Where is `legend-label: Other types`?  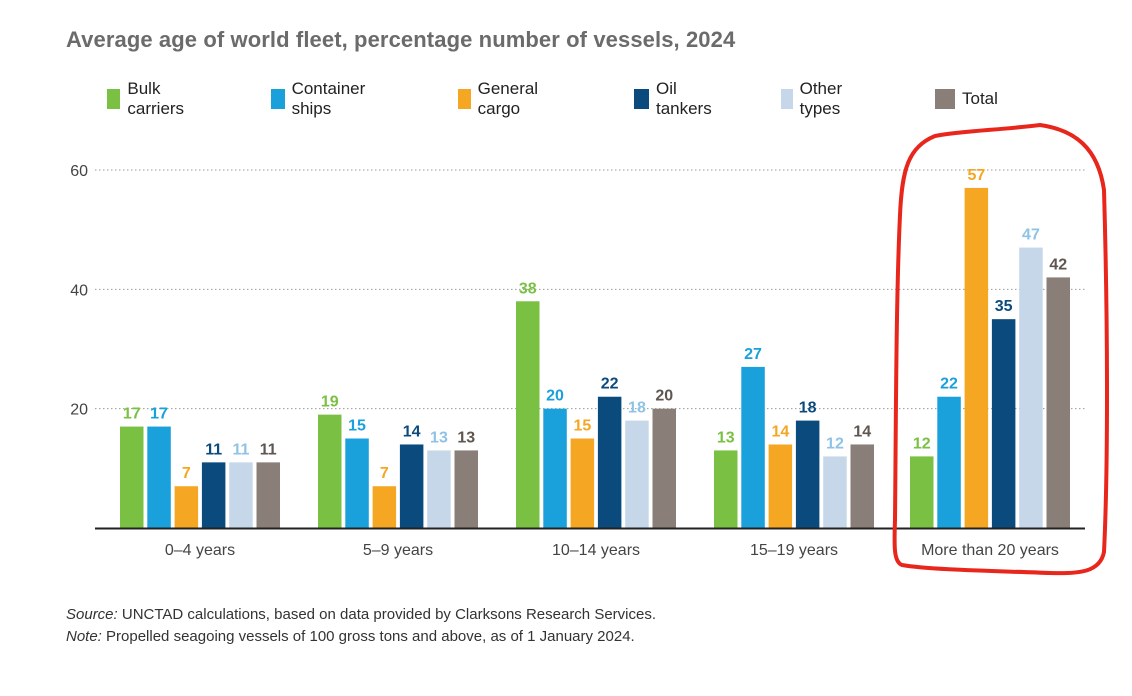
legend-label: Other types is located at coordinates (821, 98).